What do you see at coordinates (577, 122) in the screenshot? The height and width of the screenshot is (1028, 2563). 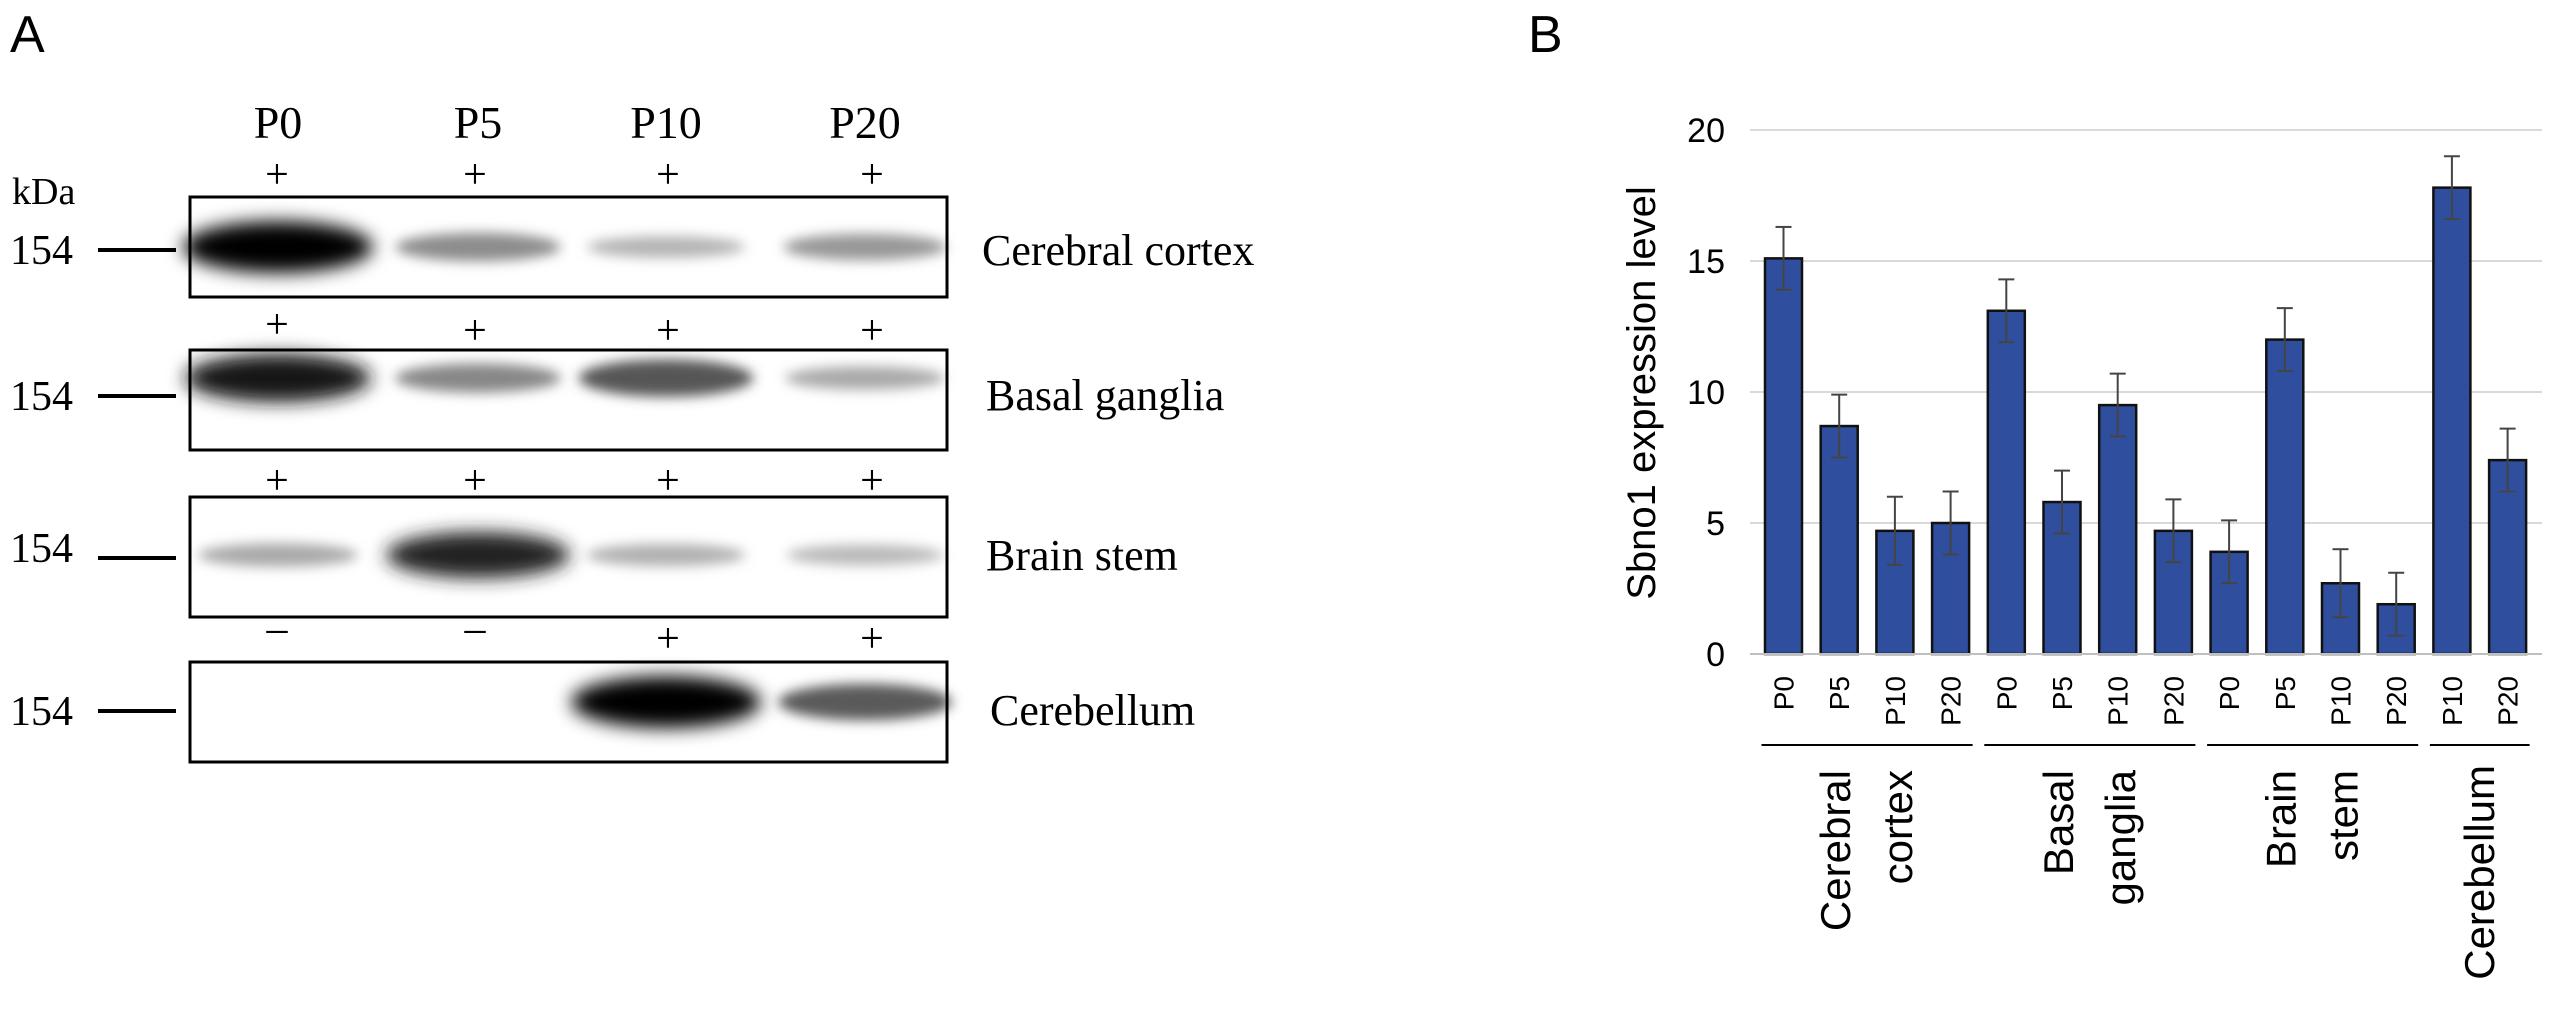 I see `timepoint-headers: P0 P5 P10 P20` at bounding box center [577, 122].